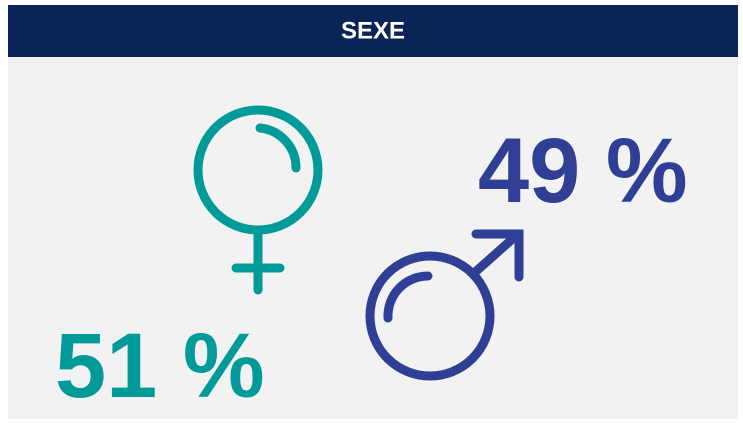 The width and height of the screenshot is (743, 423). Describe the element at coordinates (160, 366) in the screenshot. I see `female-percentage: 51 %` at that location.